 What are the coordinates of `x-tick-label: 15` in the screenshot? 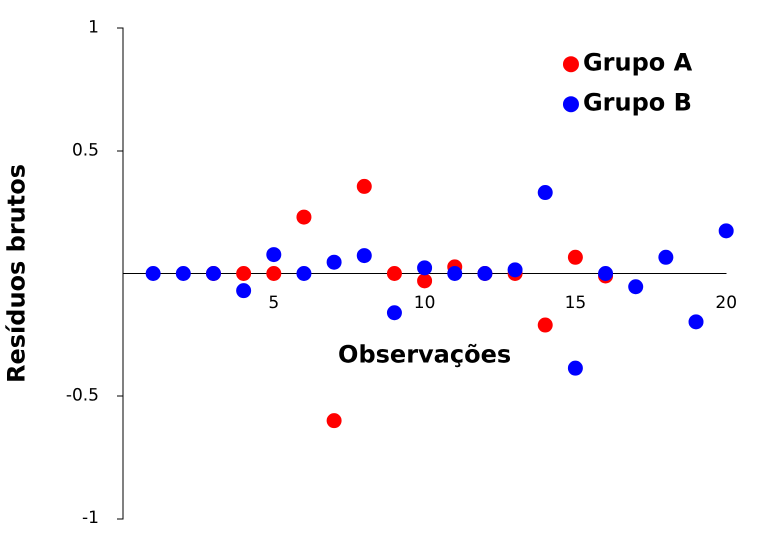 It's located at (575, 303).